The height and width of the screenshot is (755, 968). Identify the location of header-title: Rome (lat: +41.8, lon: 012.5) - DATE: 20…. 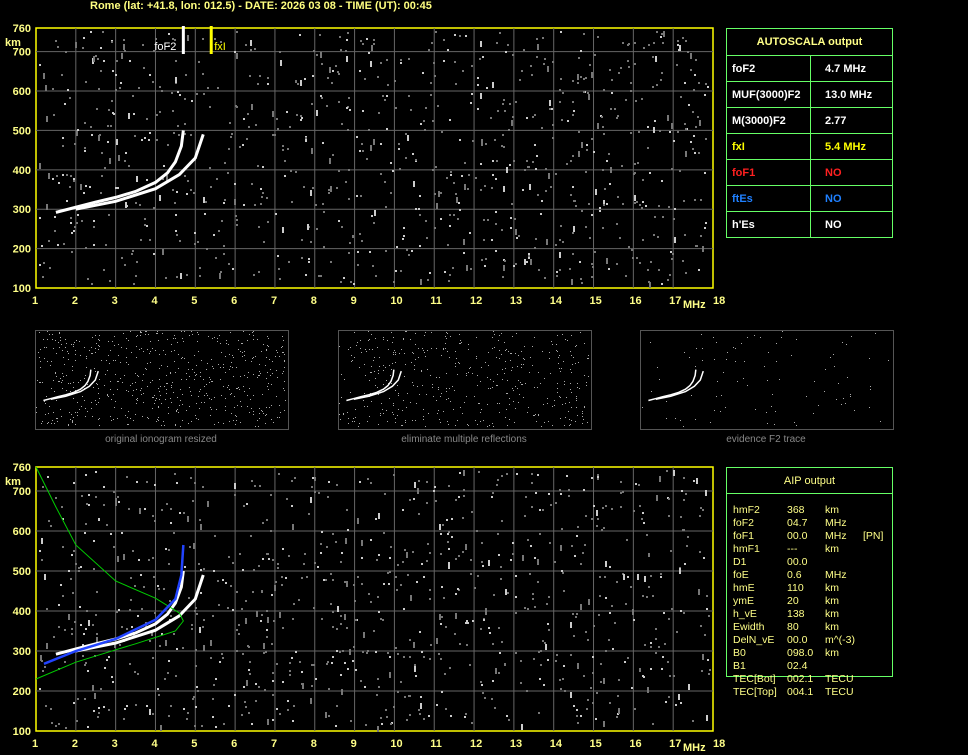
(261, 6).